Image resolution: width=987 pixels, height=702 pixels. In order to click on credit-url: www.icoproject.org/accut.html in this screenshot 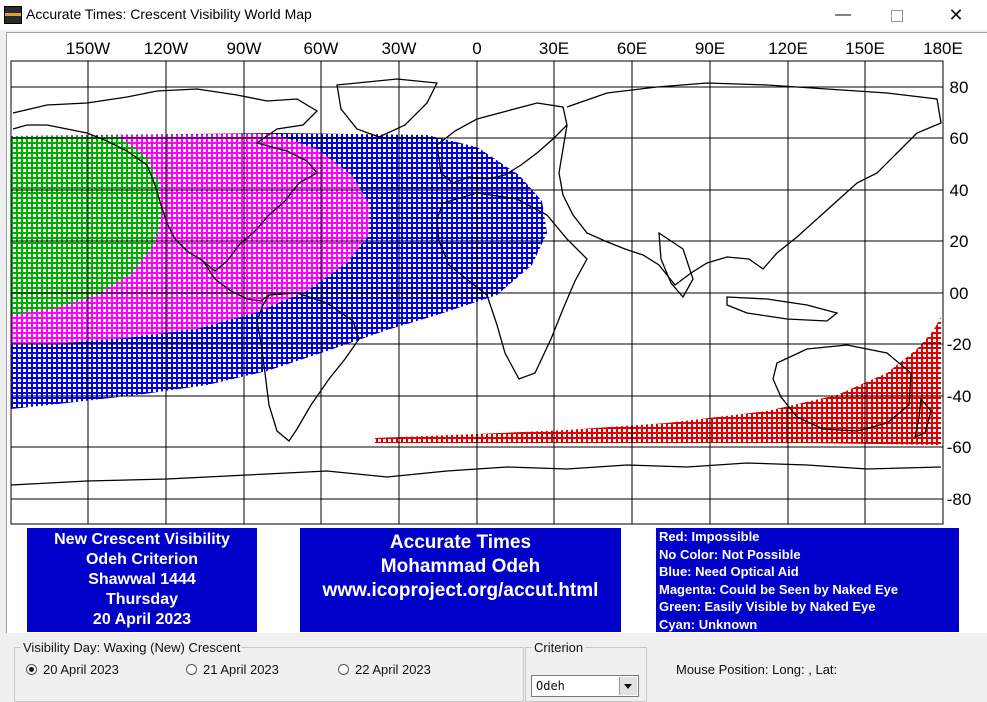, I will do `click(460, 590)`.